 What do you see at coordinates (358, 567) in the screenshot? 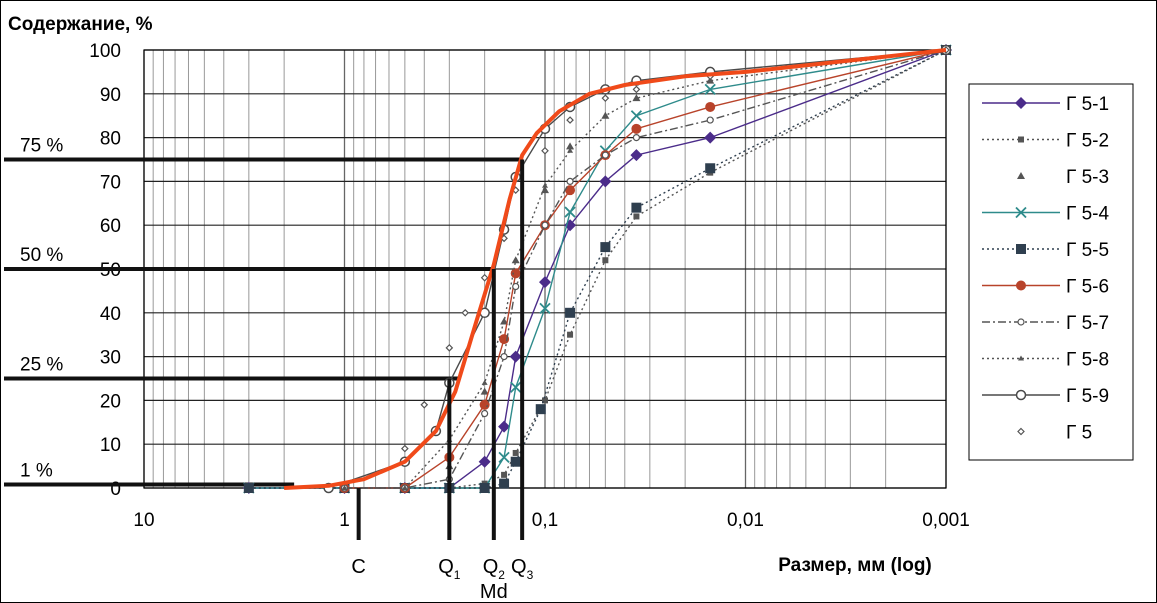
I see `quartile-label: C` at bounding box center [358, 567].